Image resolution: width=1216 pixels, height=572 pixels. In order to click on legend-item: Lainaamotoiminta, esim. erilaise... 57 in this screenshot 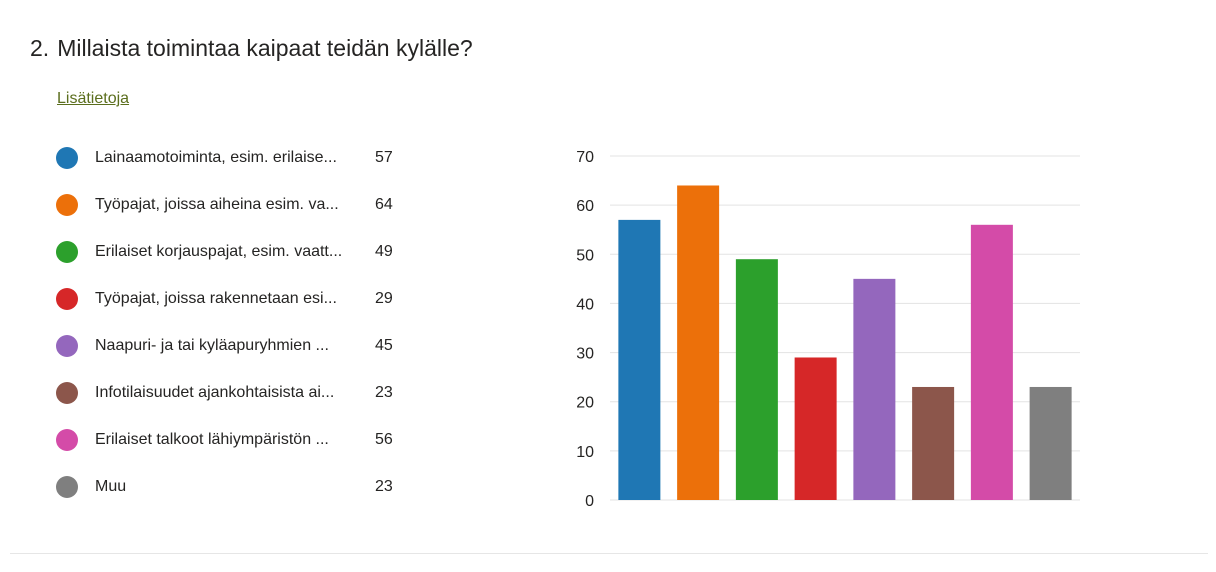, I will do `click(228, 156)`.